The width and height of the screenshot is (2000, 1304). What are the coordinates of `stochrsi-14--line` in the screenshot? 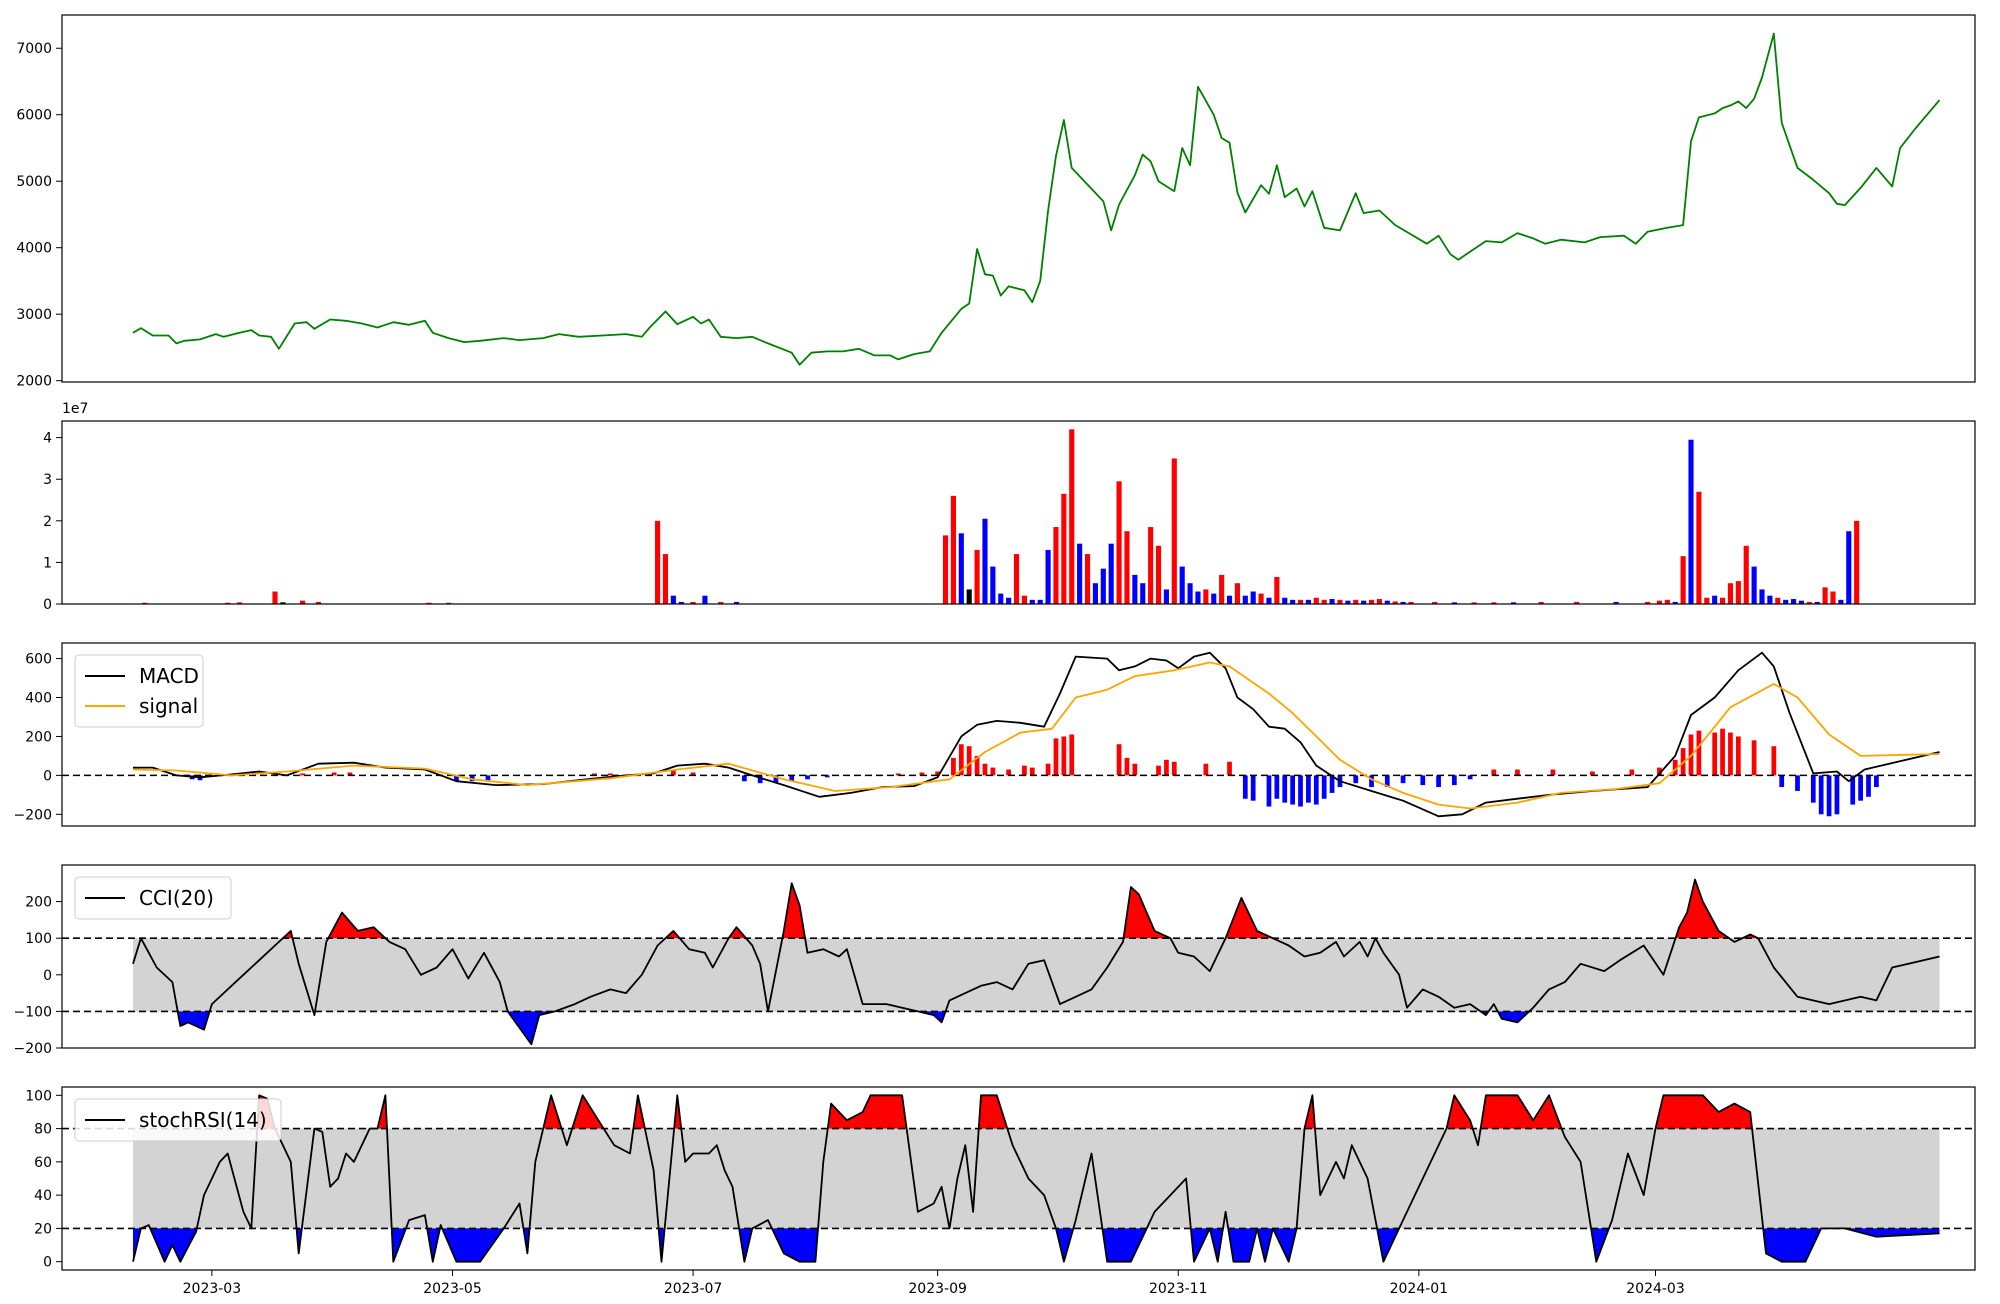 It's located at (1036, 1178).